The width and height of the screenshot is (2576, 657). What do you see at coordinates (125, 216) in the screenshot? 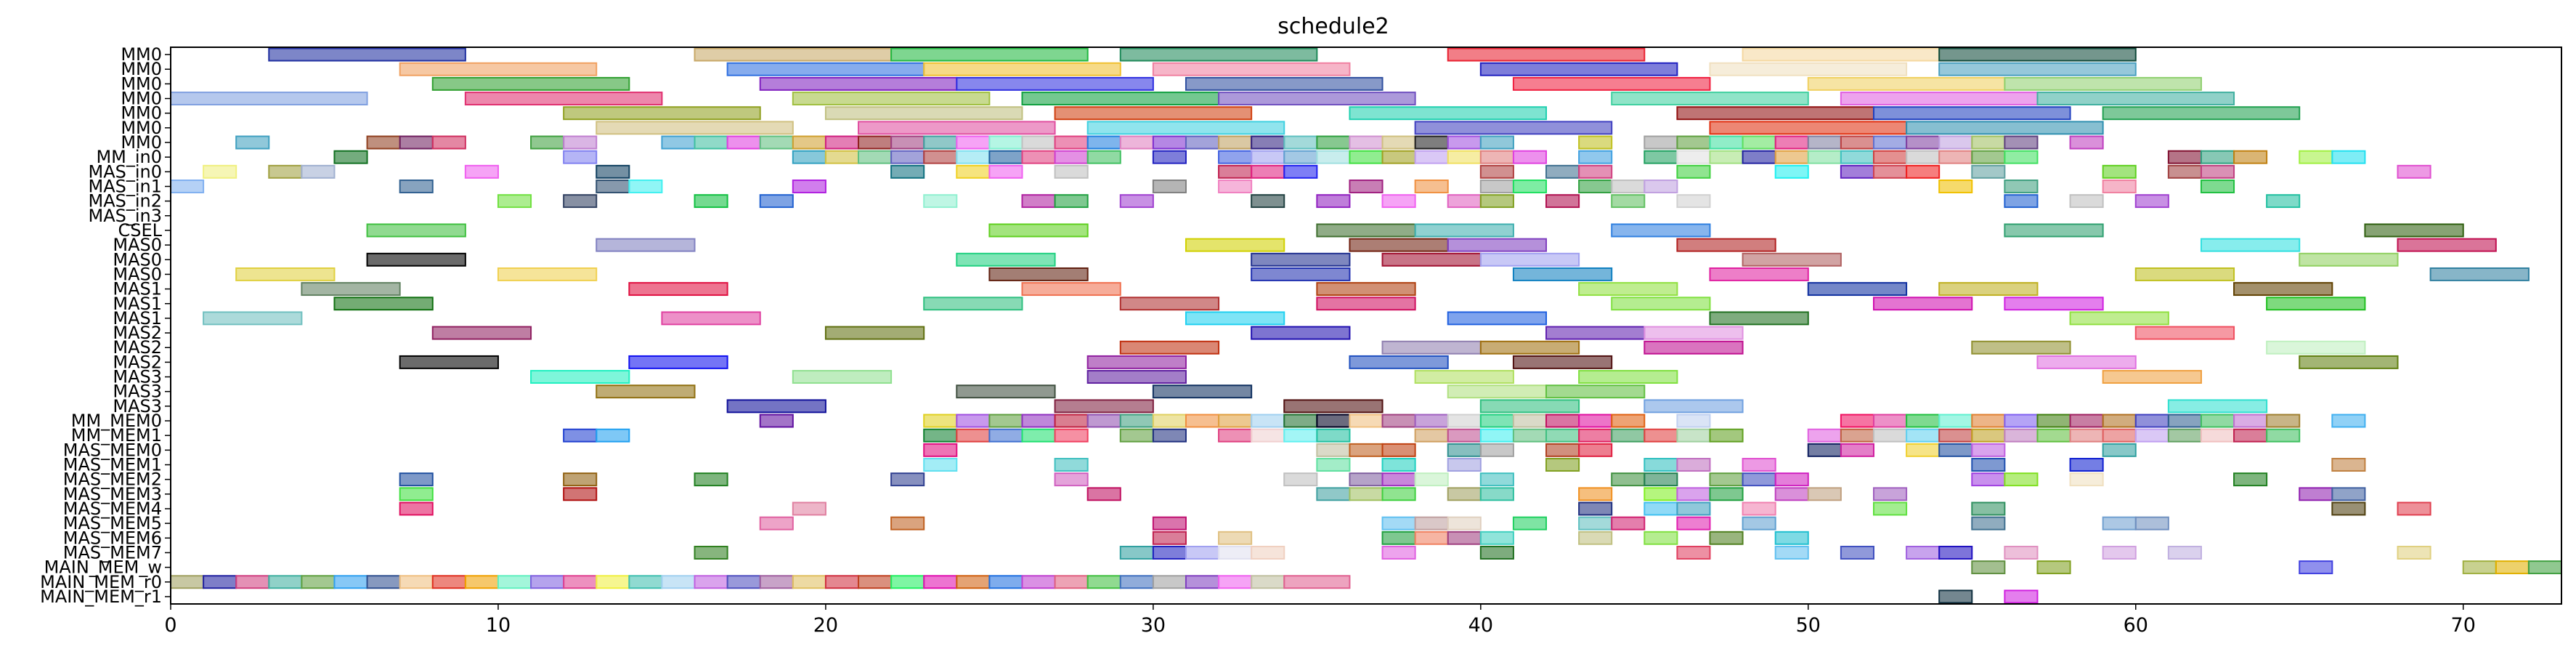
I see `y-tick-label: MAS_in3` at bounding box center [125, 216].